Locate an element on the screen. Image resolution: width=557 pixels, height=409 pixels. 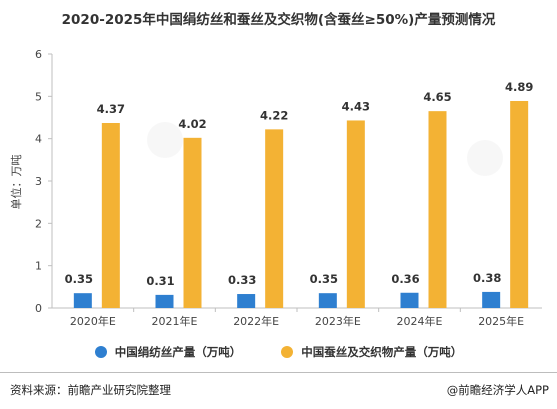
data-label: 4.37 is located at coordinates (111, 109).